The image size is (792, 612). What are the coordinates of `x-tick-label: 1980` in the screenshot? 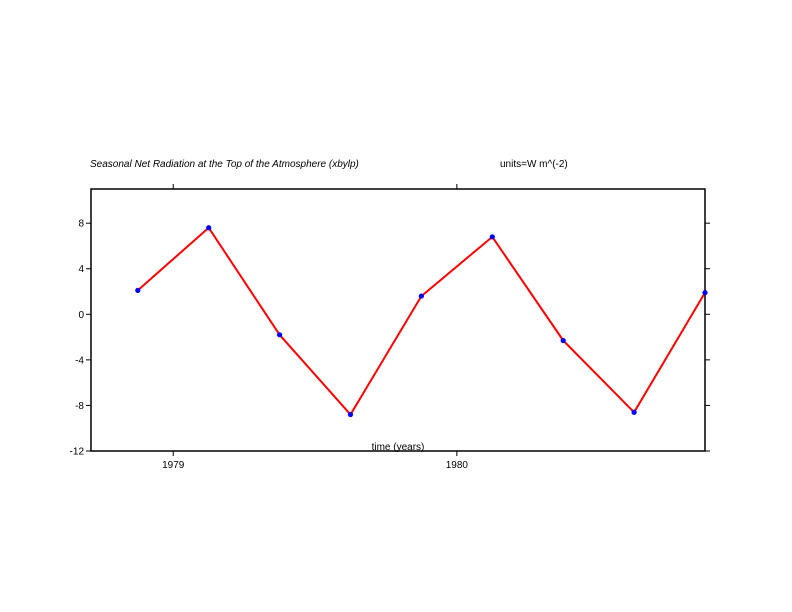 It's located at (457, 465).